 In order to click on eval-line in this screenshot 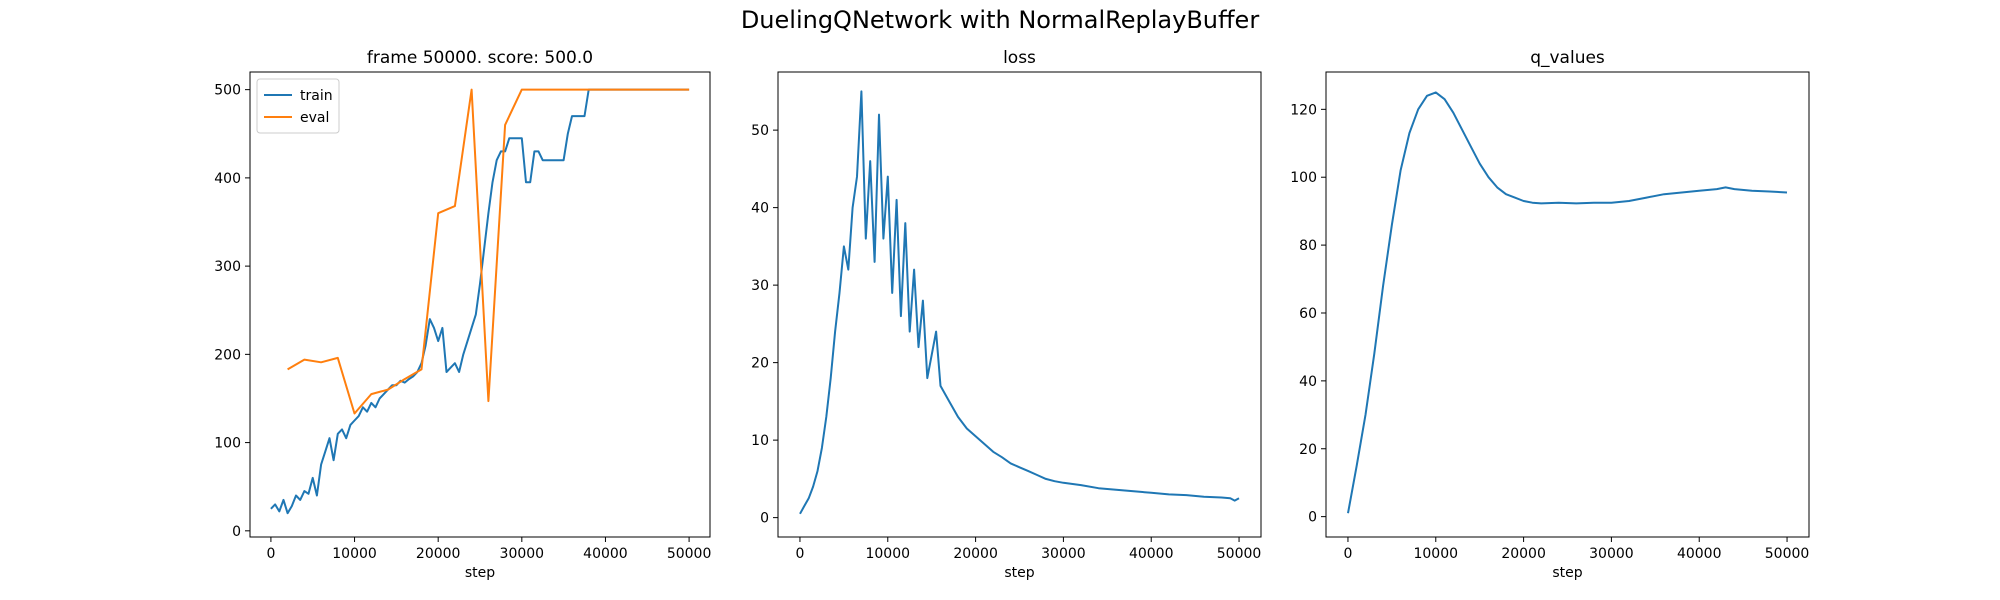, I will do `click(488, 251)`.